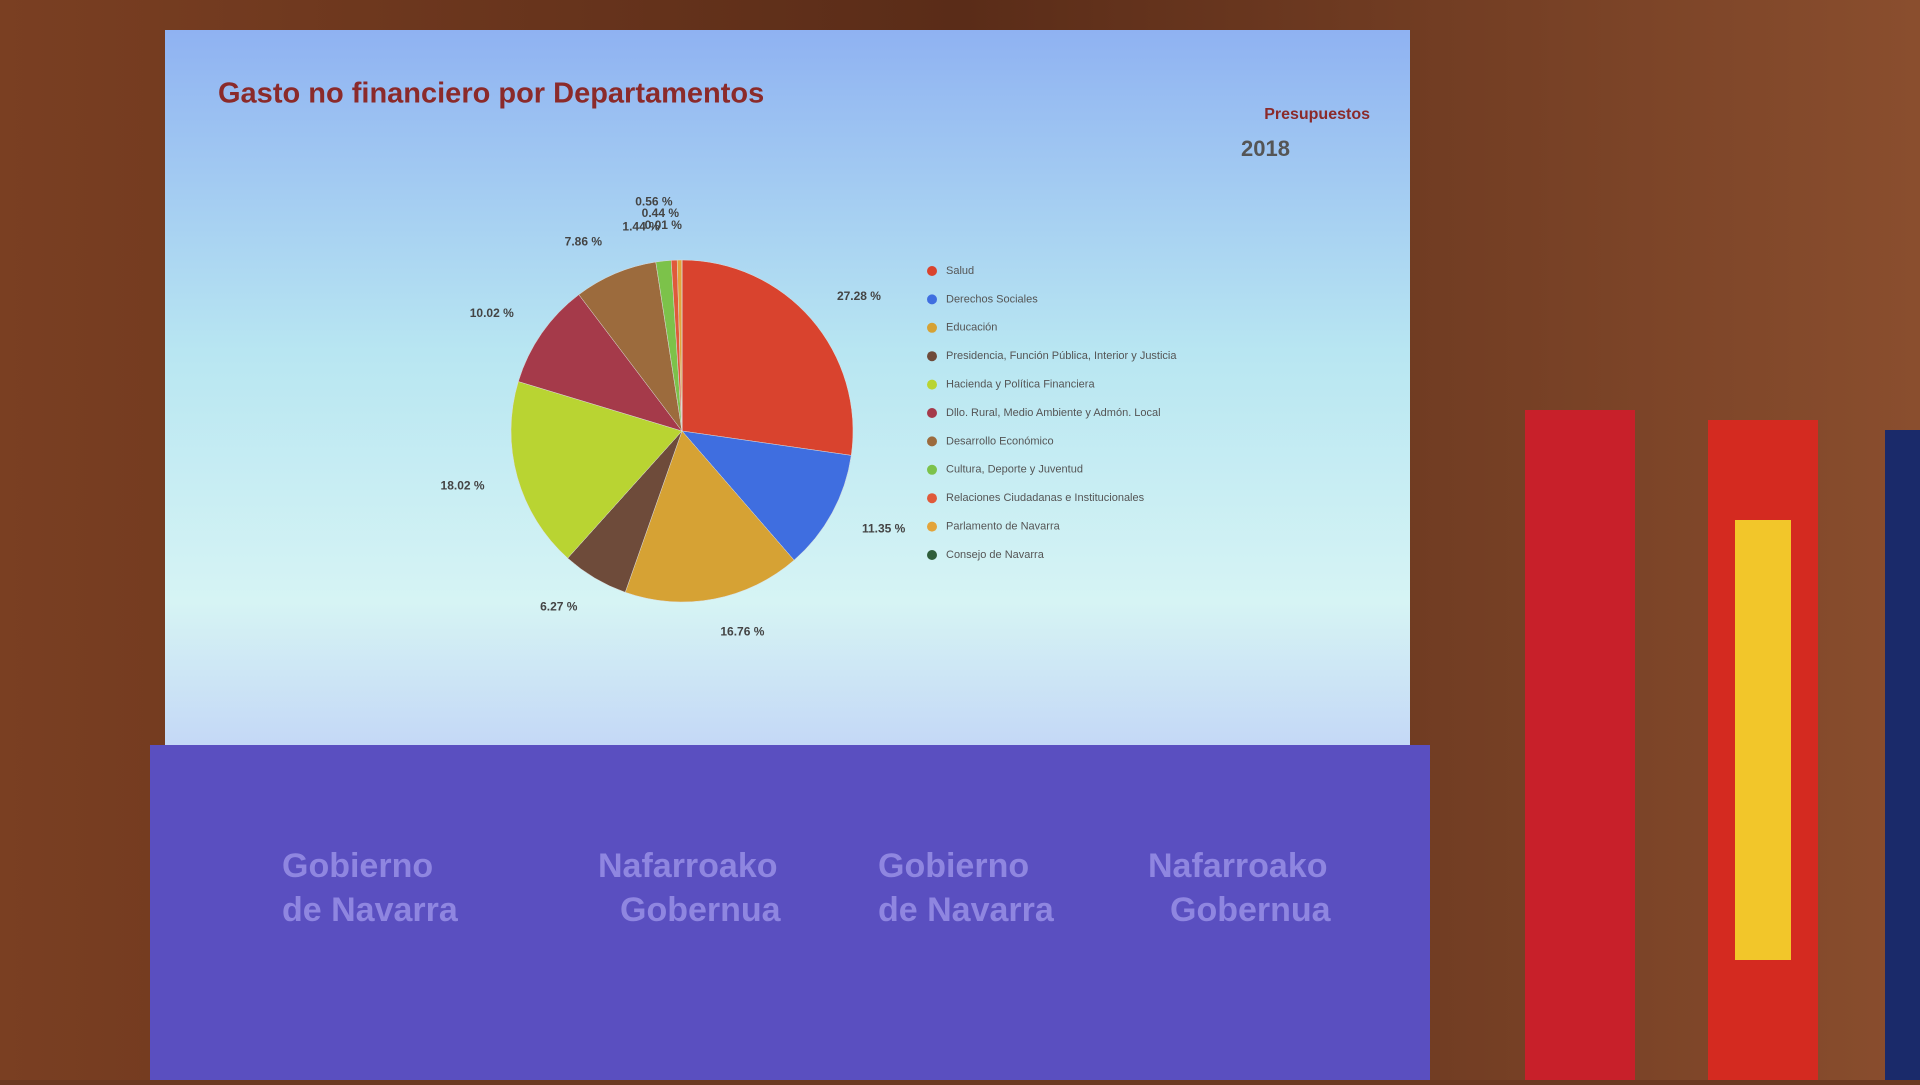  What do you see at coordinates (664, 225) in the screenshot?
I see `data-label: 0.01 %` at bounding box center [664, 225].